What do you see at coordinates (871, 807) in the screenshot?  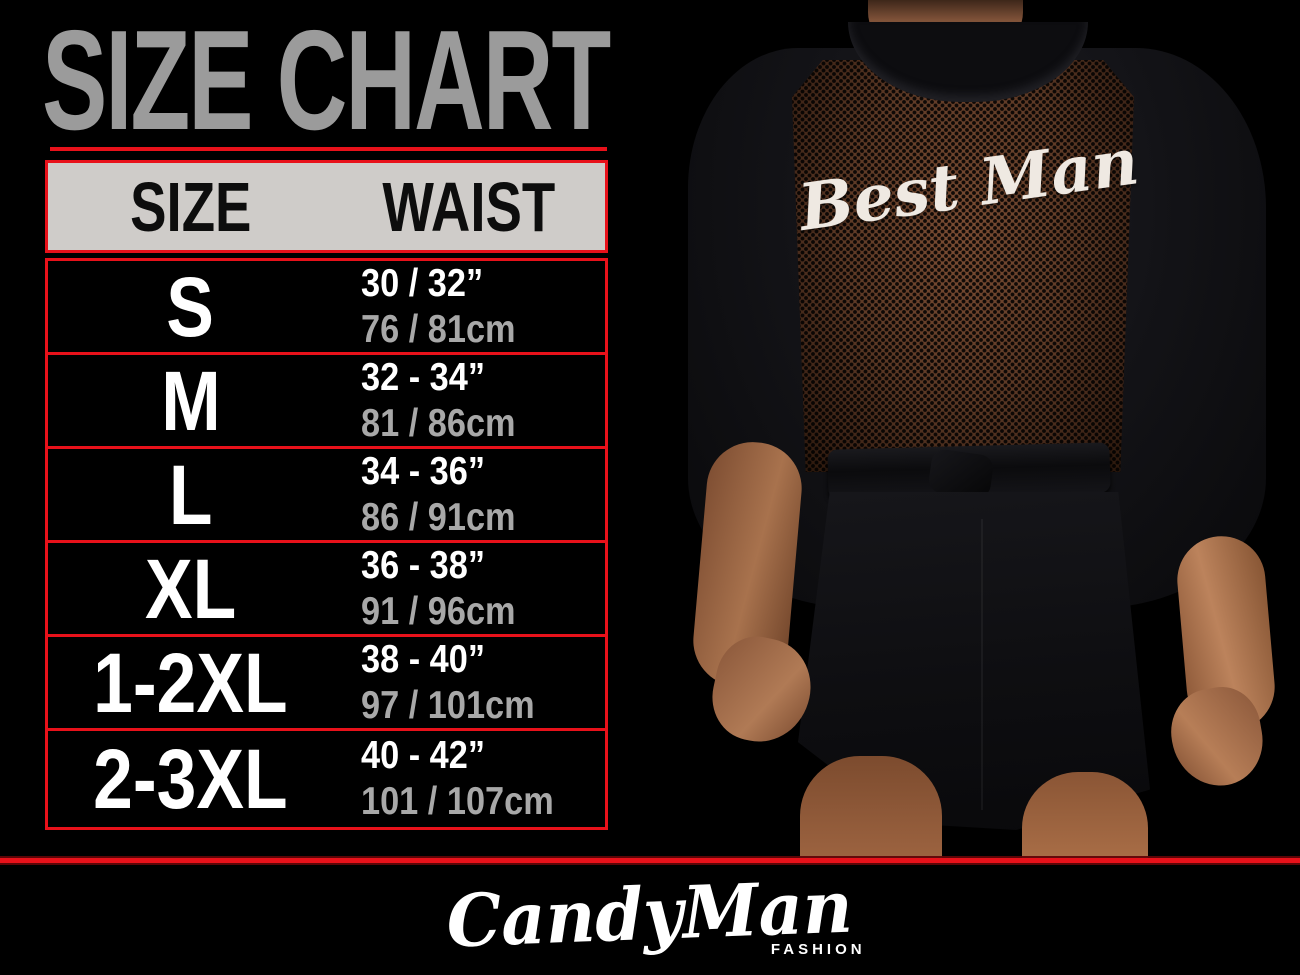 I see `model-left-thigh` at bounding box center [871, 807].